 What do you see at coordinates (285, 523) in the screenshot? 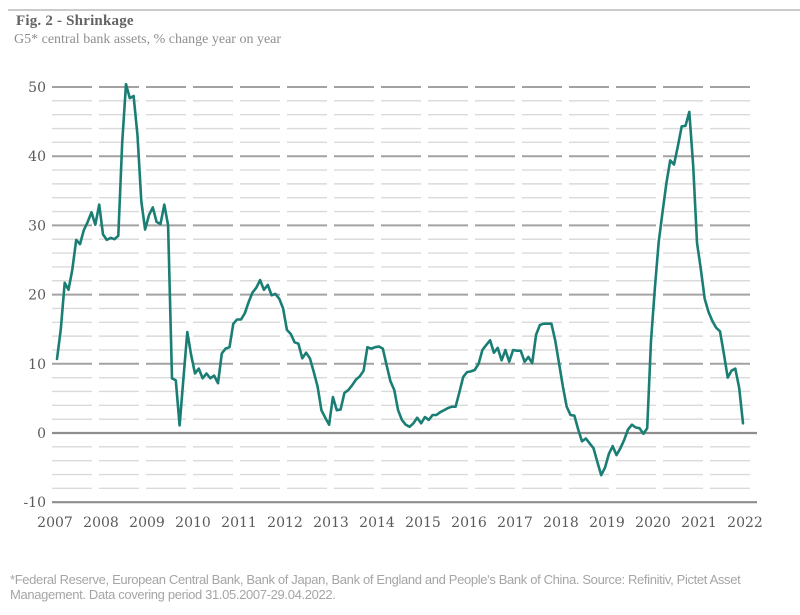
I see `x-tick-label: 2012` at bounding box center [285, 523].